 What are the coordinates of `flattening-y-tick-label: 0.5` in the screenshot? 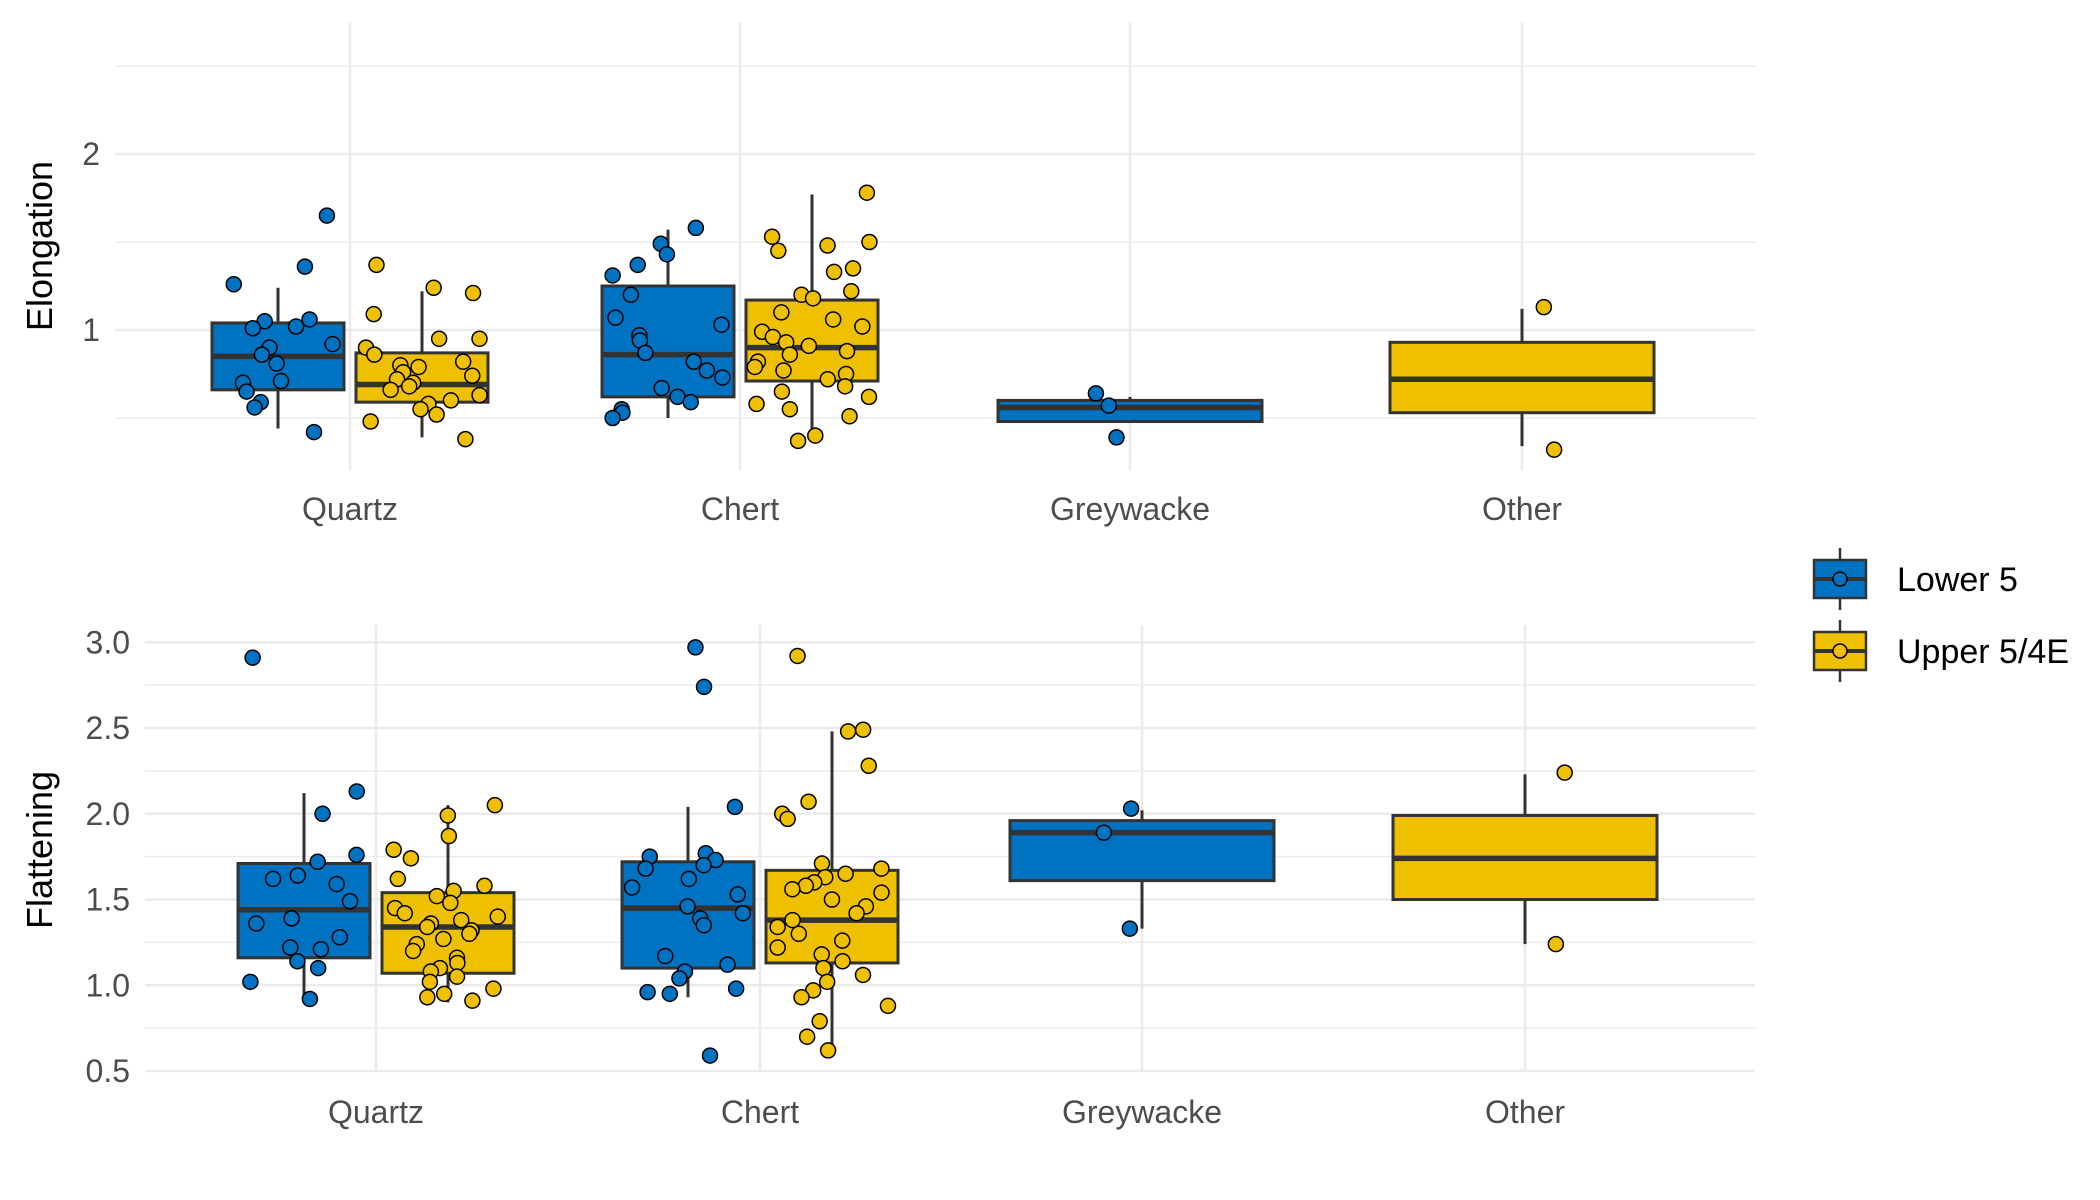 It's located at (108, 1071).